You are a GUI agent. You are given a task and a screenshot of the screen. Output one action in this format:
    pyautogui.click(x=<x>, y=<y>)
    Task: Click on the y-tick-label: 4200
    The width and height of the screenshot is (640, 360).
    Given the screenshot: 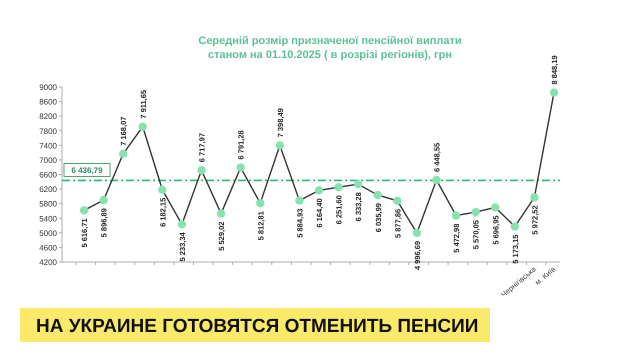 What is the action you would take?
    pyautogui.click(x=48, y=262)
    